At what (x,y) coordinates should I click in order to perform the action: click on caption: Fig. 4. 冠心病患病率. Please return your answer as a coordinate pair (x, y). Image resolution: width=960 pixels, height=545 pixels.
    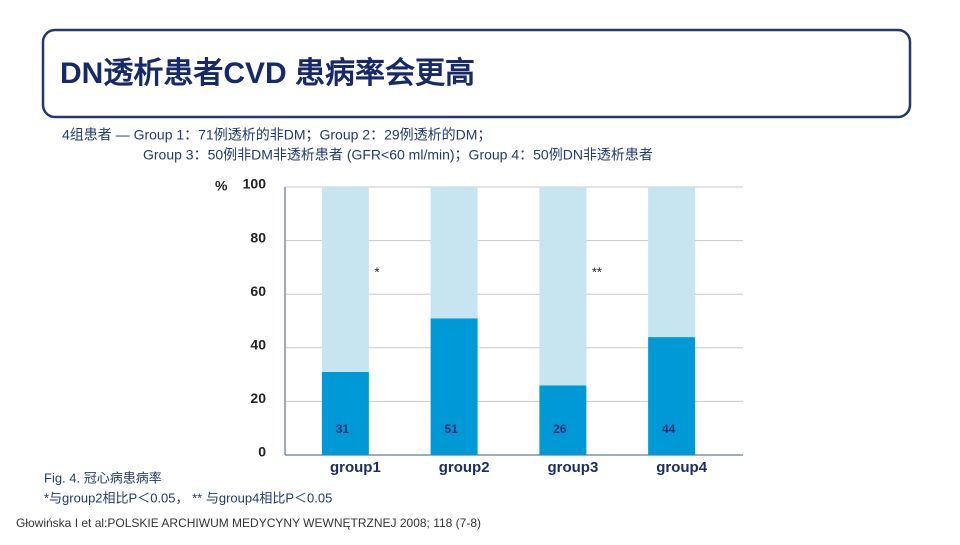
    Looking at the image, I should click on (103, 477).